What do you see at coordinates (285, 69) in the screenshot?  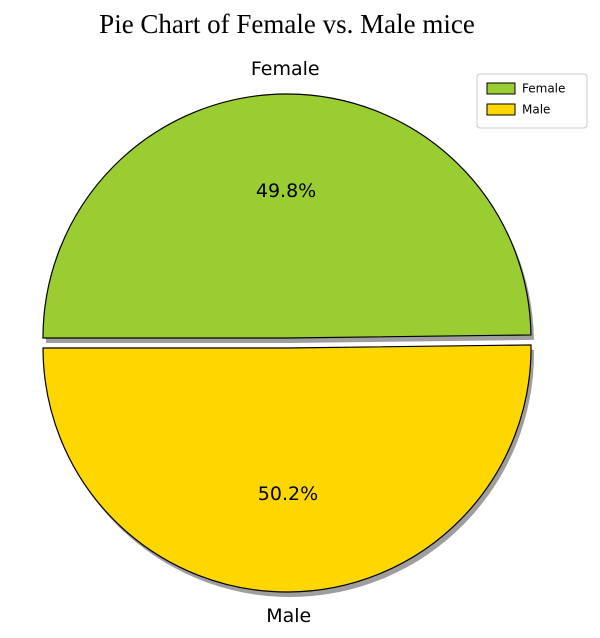 I see `slice-label-female: Female` at bounding box center [285, 69].